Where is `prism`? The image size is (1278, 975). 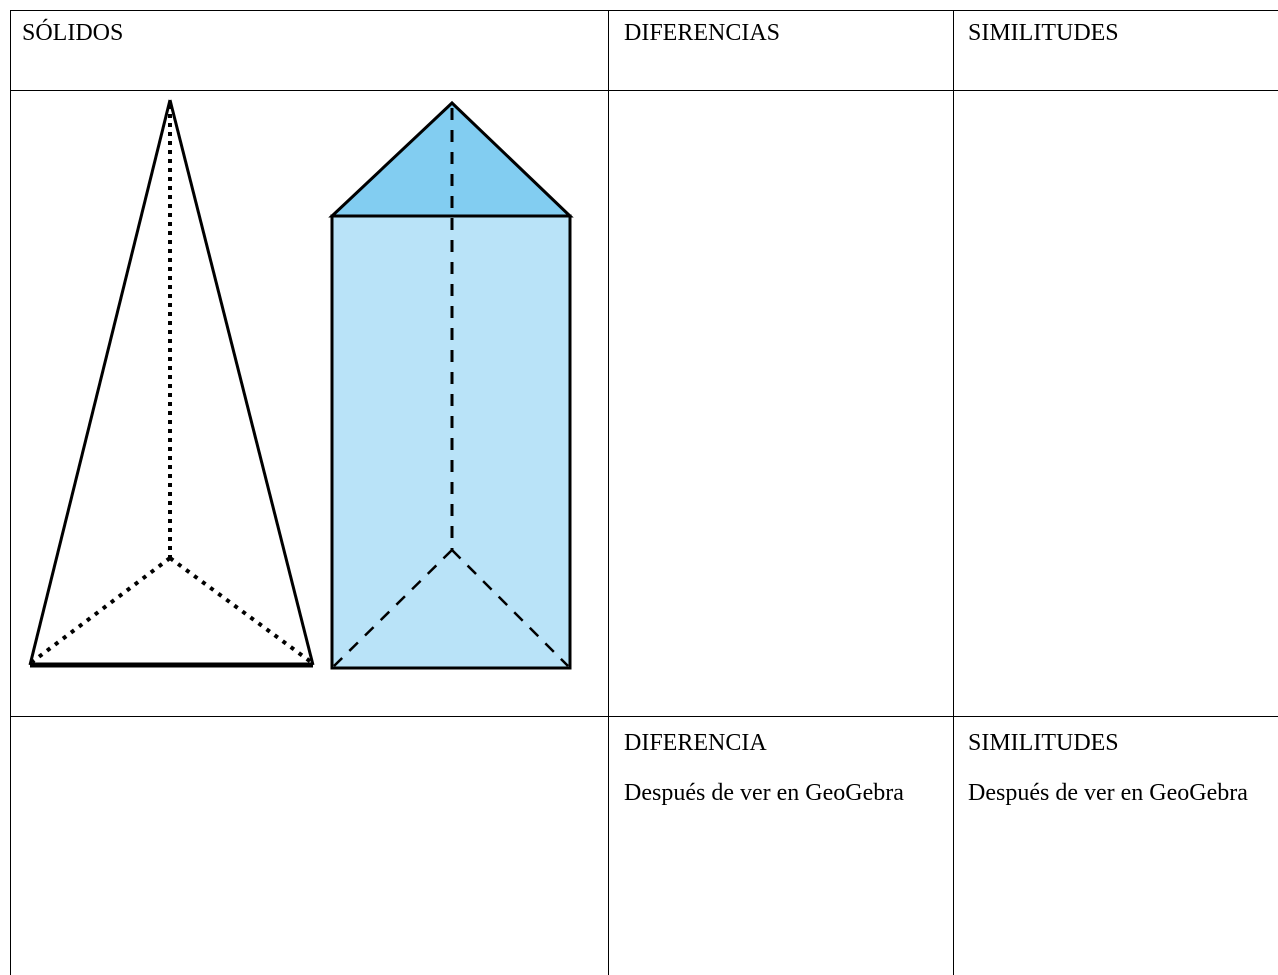 prism is located at coordinates (451, 385).